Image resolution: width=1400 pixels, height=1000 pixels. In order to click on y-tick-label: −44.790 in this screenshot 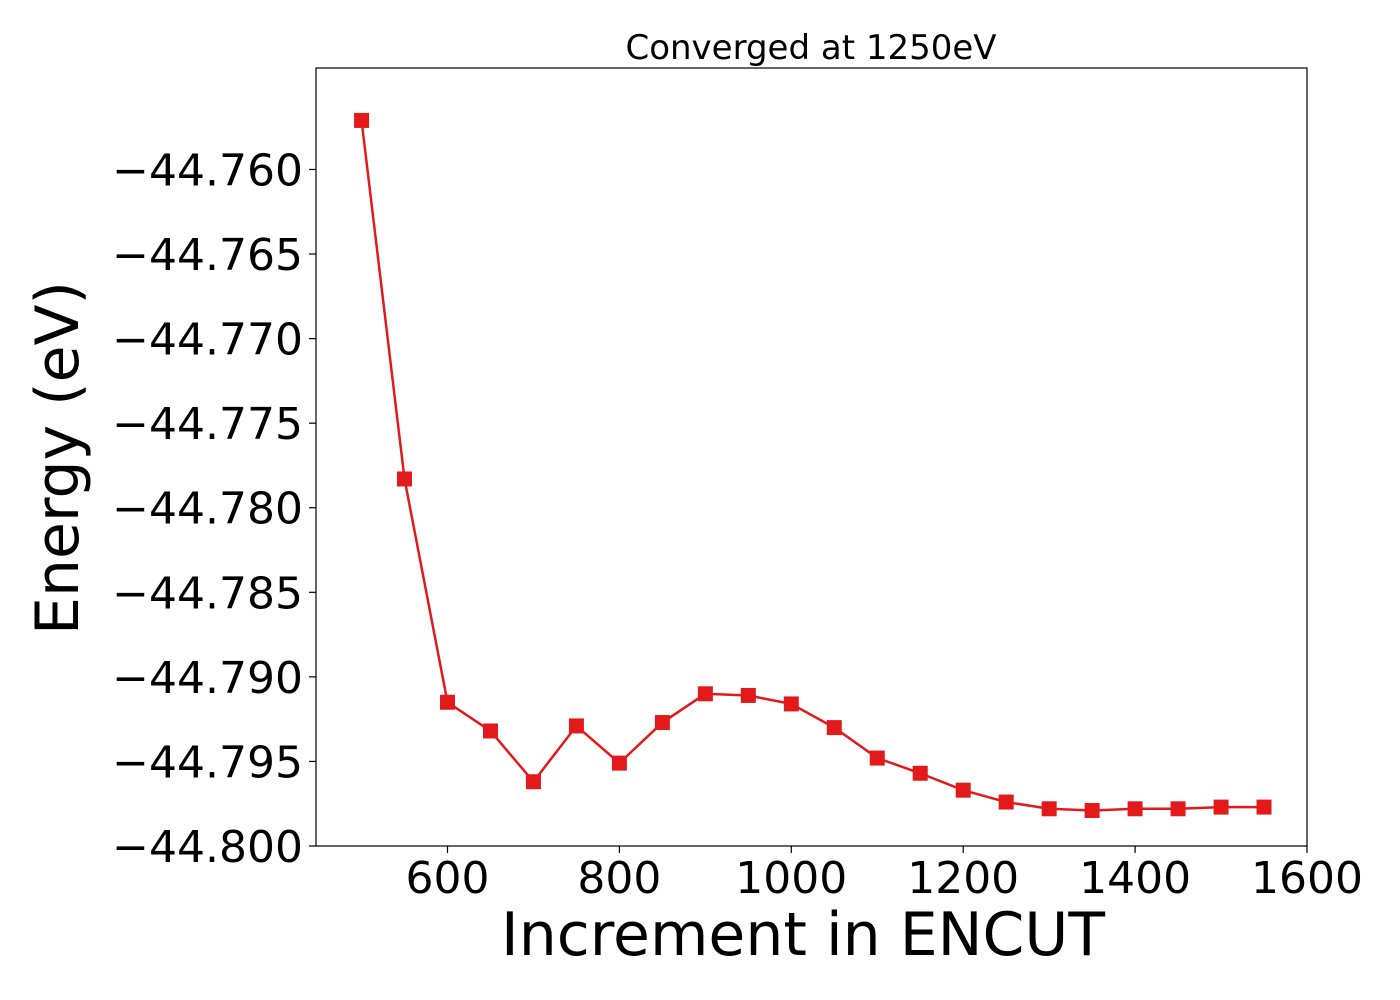, I will do `click(207, 678)`.